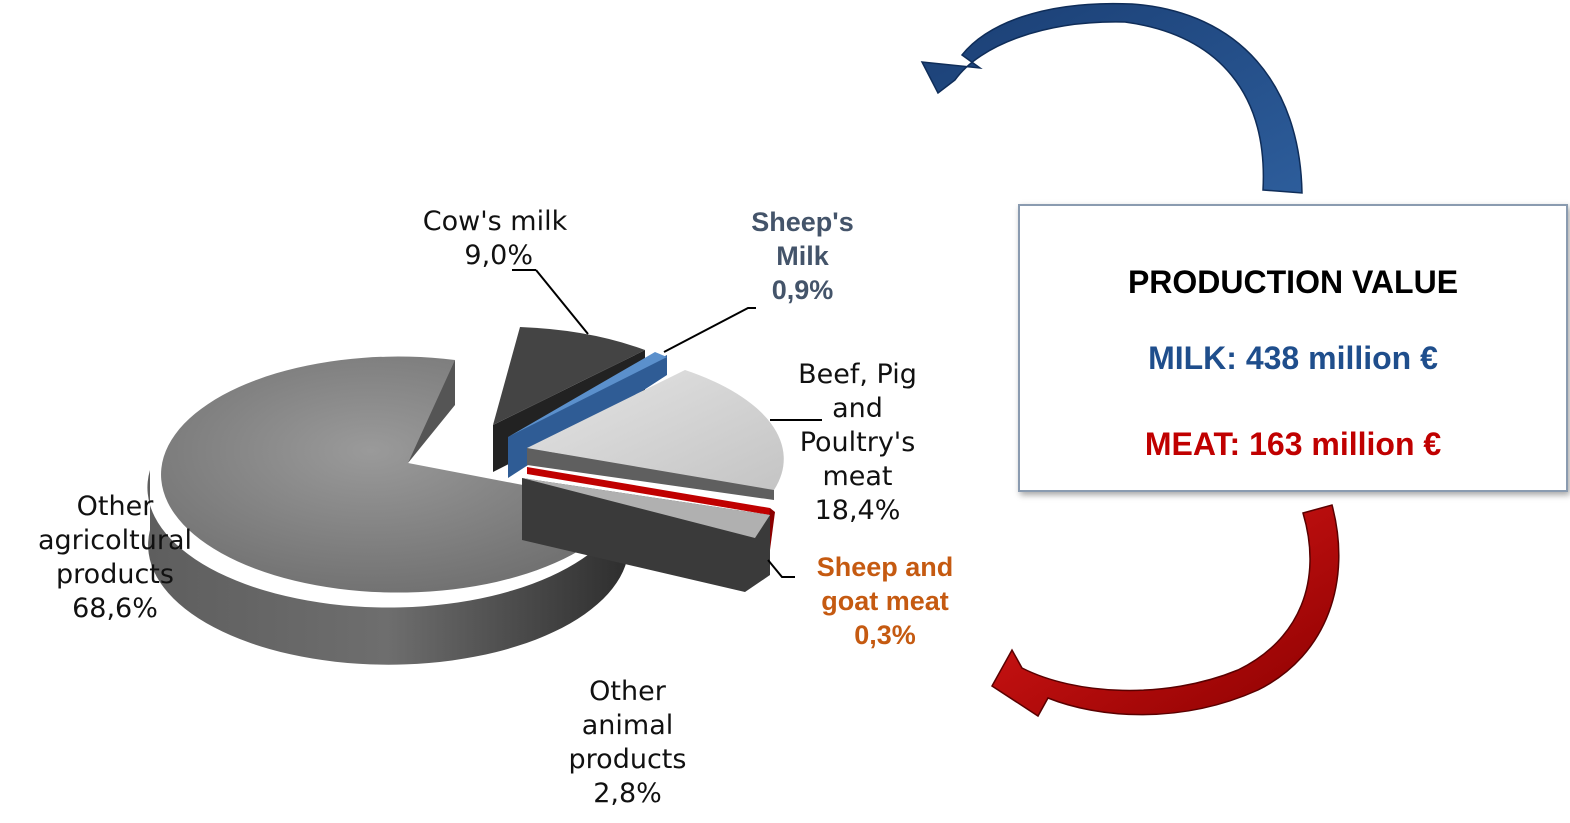  What do you see at coordinates (1293, 358) in the screenshot?
I see `milk-value: MILK: 438 million €` at bounding box center [1293, 358].